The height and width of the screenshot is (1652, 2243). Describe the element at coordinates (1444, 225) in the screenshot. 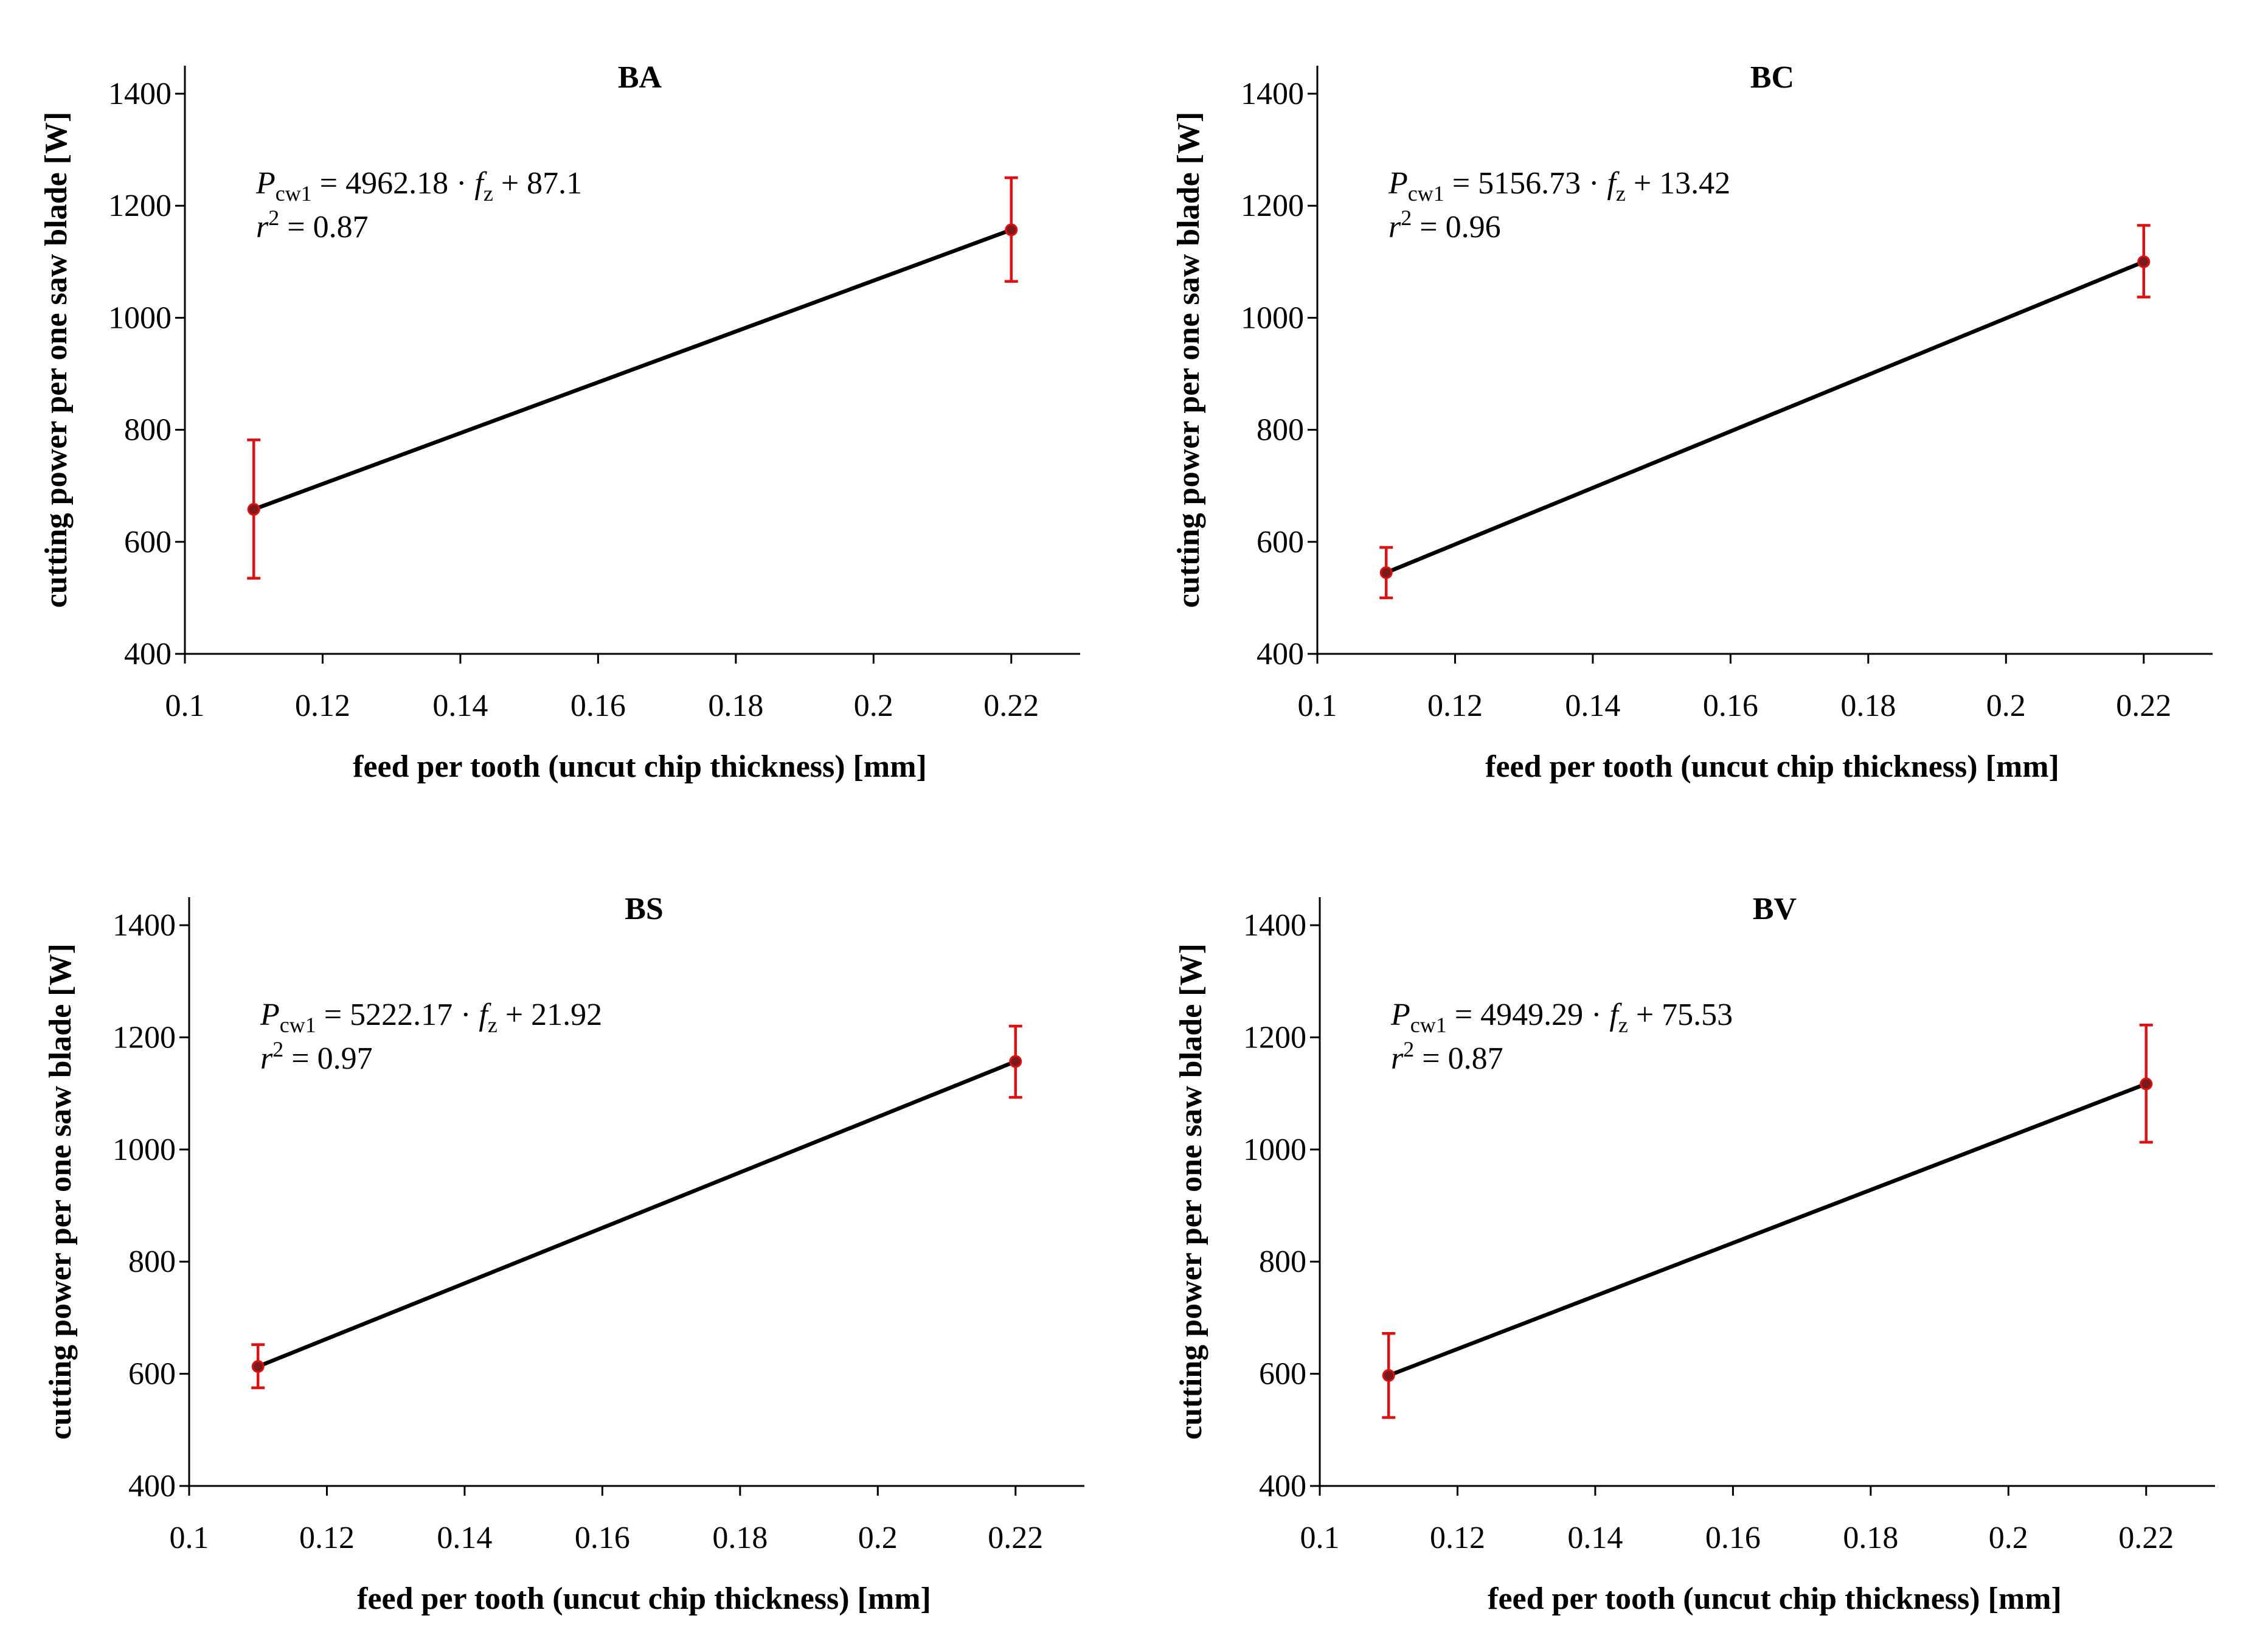

I see `r-squared-label: r2 = 0.96` at that location.